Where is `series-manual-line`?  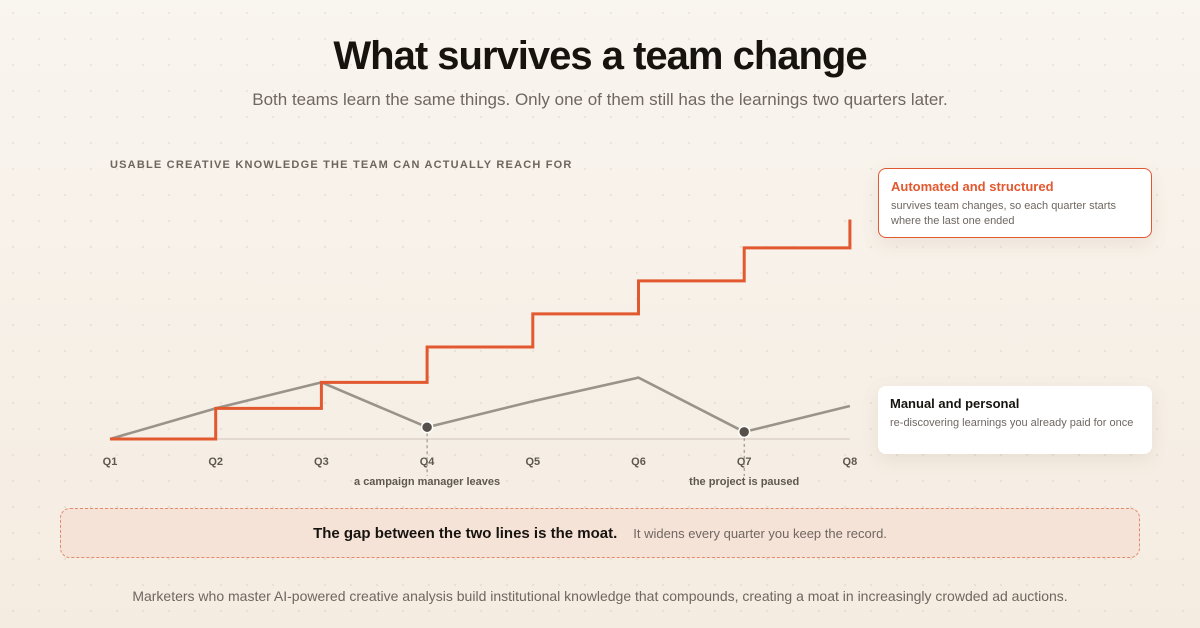
series-manual-line is located at coordinates (480, 408).